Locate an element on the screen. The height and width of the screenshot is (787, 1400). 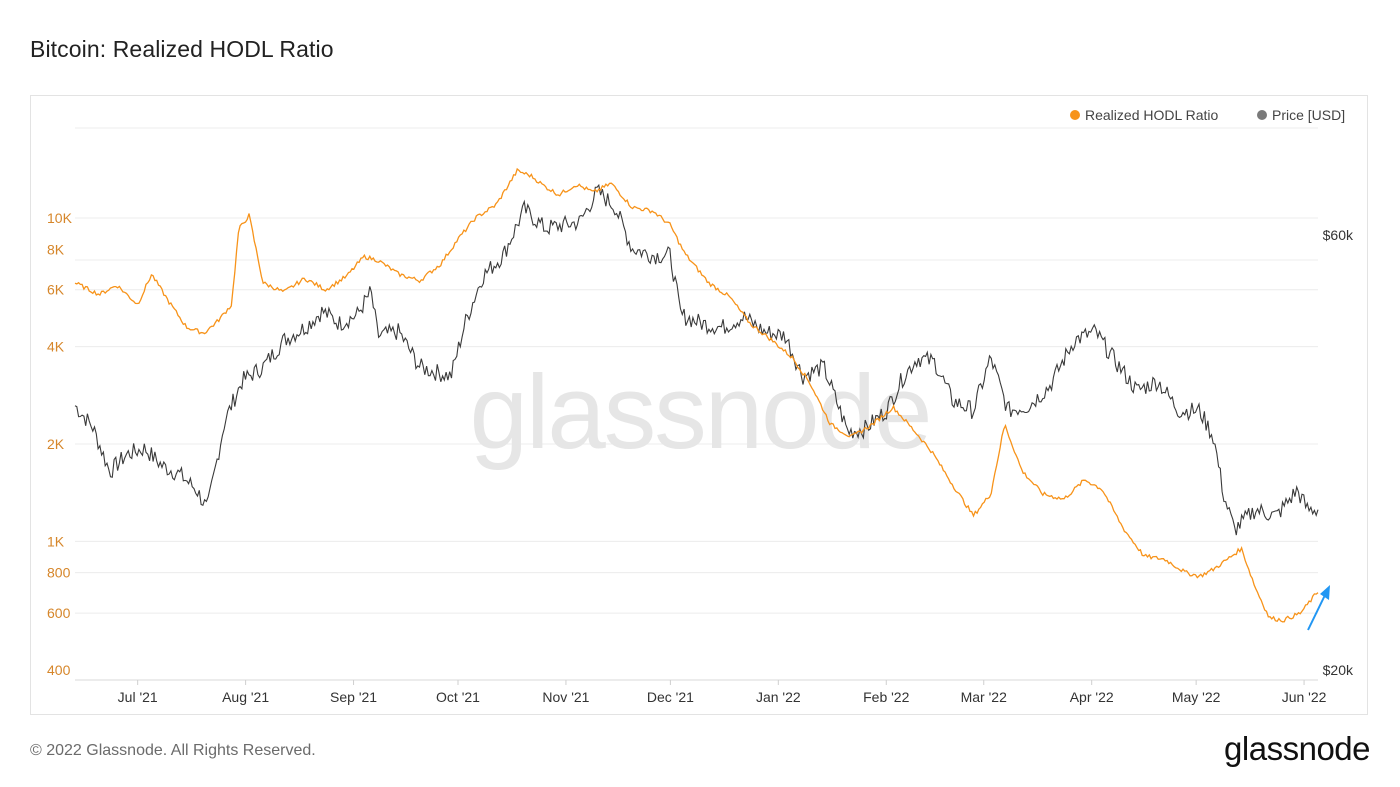
arrow-head is located at coordinates (1325, 592).